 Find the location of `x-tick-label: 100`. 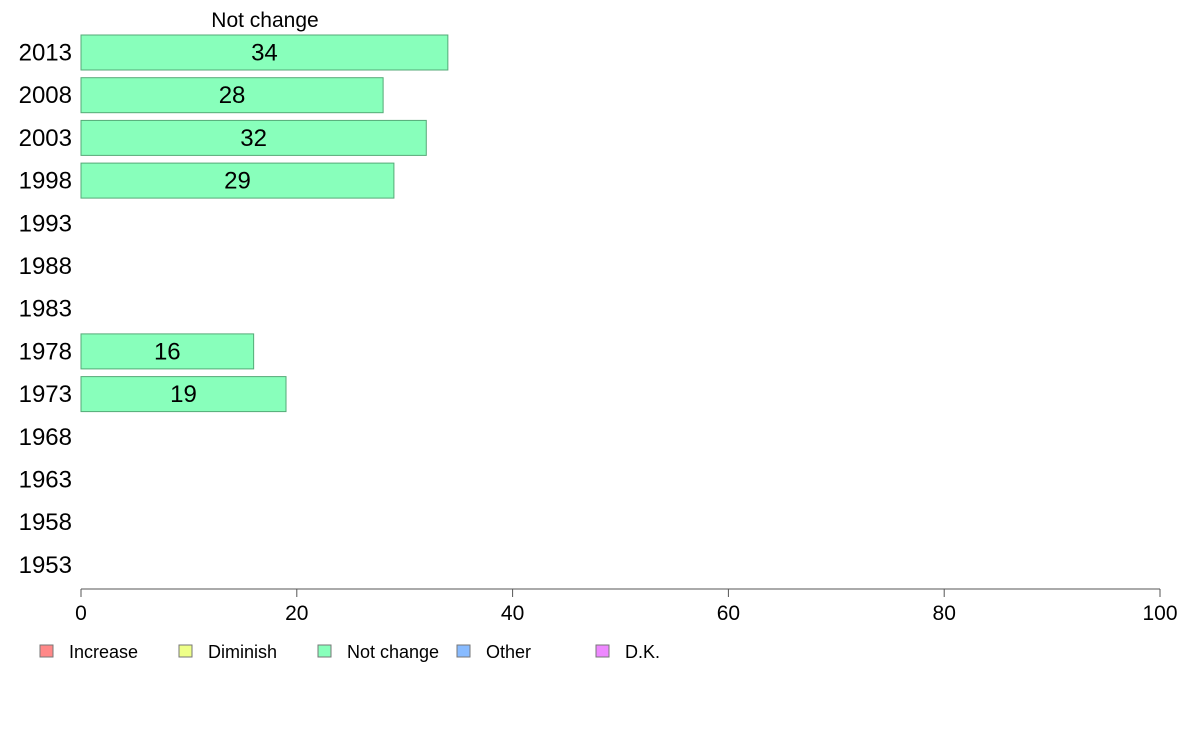

x-tick-label: 100 is located at coordinates (1159, 613).